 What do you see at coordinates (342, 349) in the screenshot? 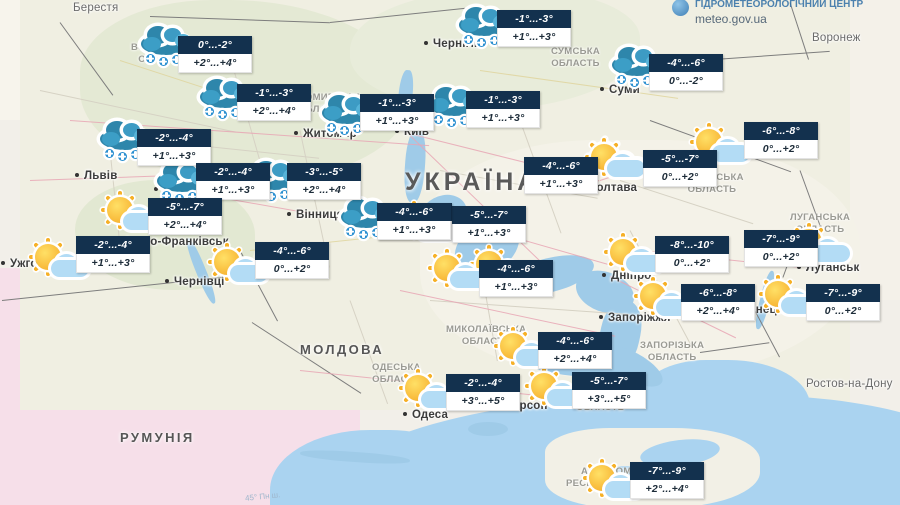
I see `country-label: МОЛДОВА` at bounding box center [342, 349].